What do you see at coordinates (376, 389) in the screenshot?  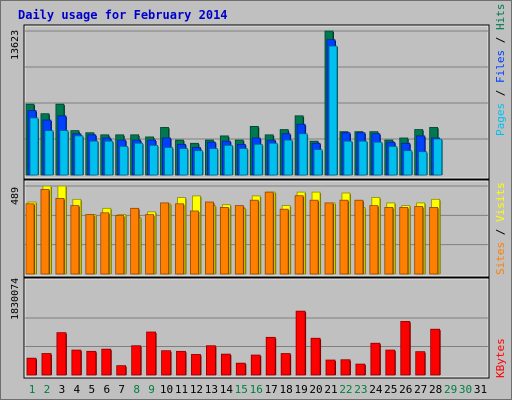 I see `day-label-24: 24` at bounding box center [376, 389].